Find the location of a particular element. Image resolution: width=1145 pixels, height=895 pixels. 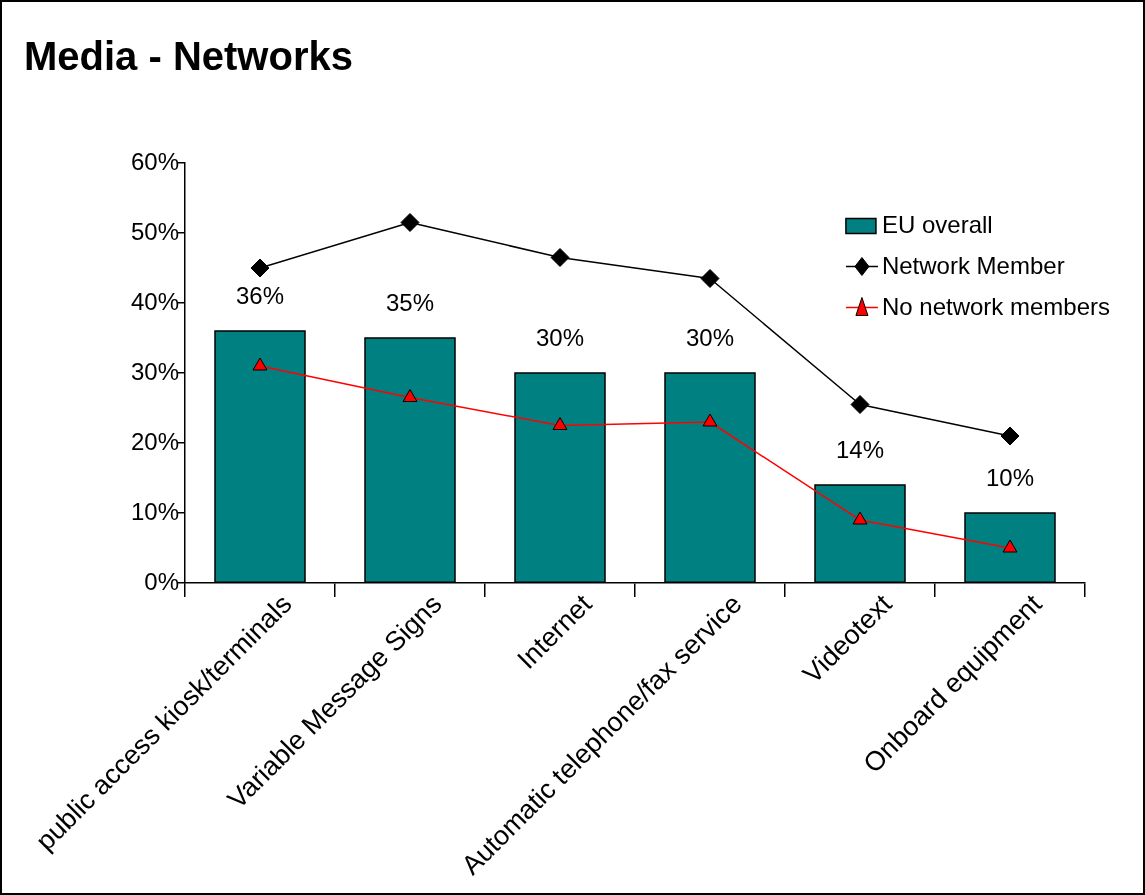

data-label: 35% is located at coordinates (410, 302).